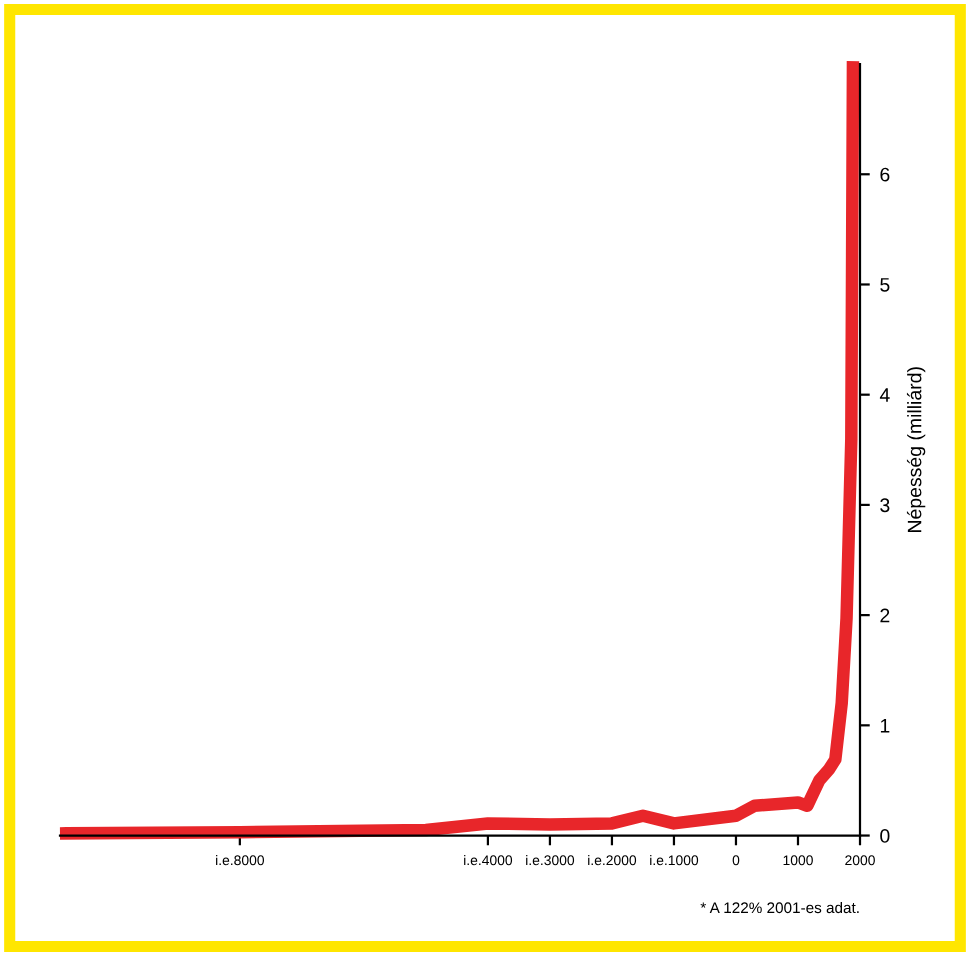 The width and height of the screenshot is (970, 956). I want to click on y-tick-label: 1, so click(885, 726).